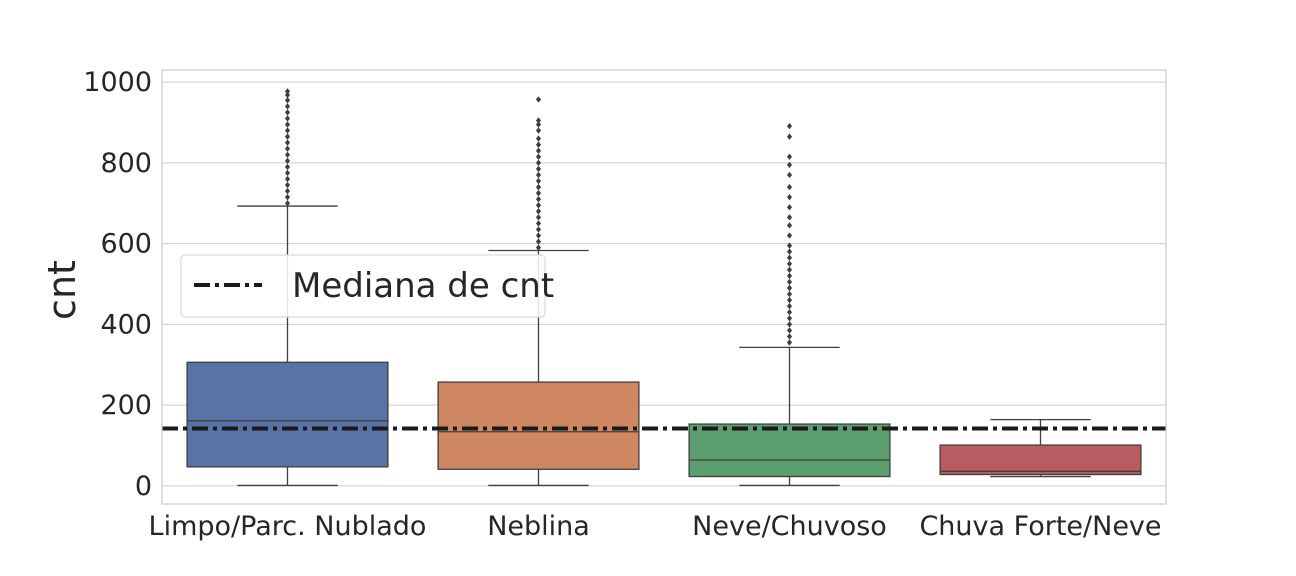 The image size is (1296, 576). I want to click on x-tick-label: Chuva Forte/Neve, so click(1040, 526).